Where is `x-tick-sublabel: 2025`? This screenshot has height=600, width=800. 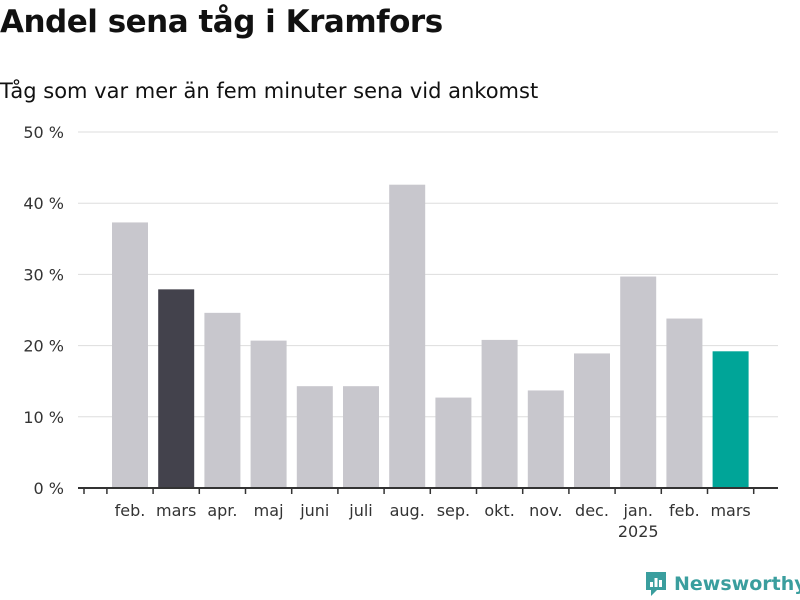
x-tick-sublabel: 2025 is located at coordinates (638, 531).